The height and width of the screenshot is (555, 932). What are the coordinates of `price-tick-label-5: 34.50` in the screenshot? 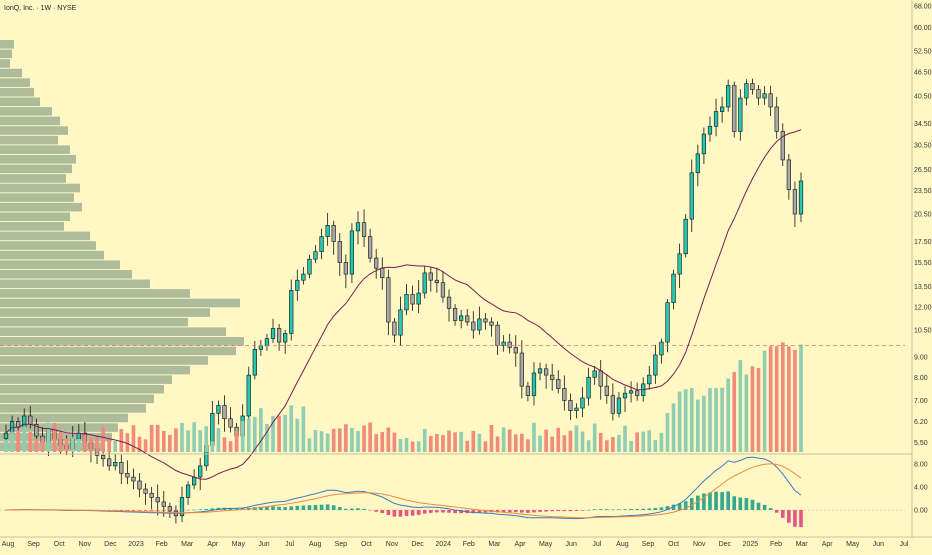 It's located at (923, 124).